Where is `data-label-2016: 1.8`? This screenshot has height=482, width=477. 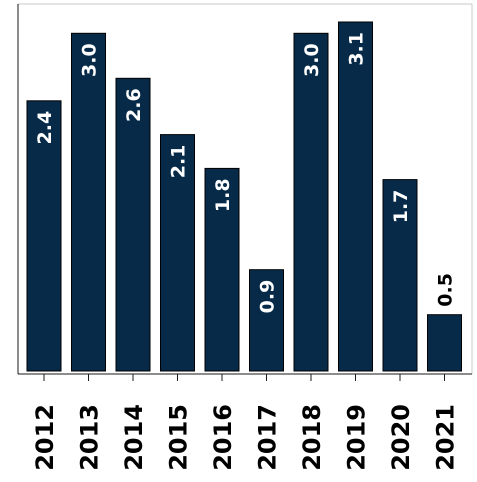
data-label-2016: 1.8 is located at coordinates (223, 195).